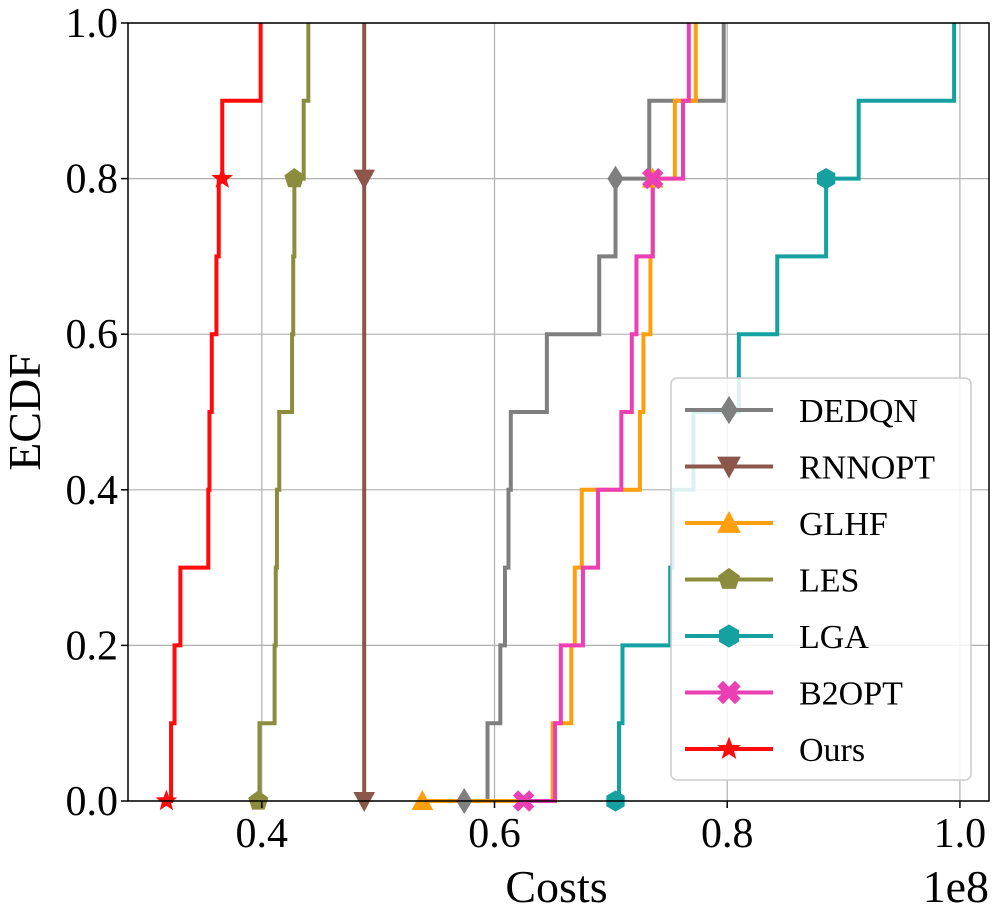 This screenshot has height=916, width=997. Describe the element at coordinates (843, 524) in the screenshot. I see `legend-label-glhf: GLHF` at that location.